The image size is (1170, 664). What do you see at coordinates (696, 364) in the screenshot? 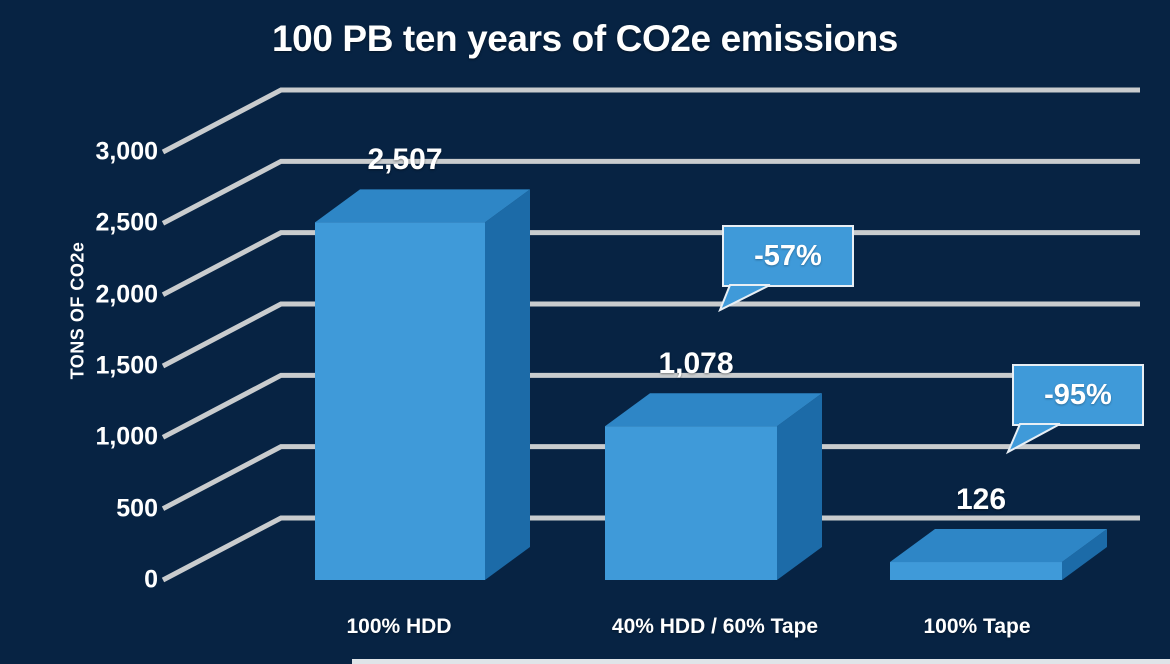
I see `bar-value-label: 1,078` at bounding box center [696, 364].